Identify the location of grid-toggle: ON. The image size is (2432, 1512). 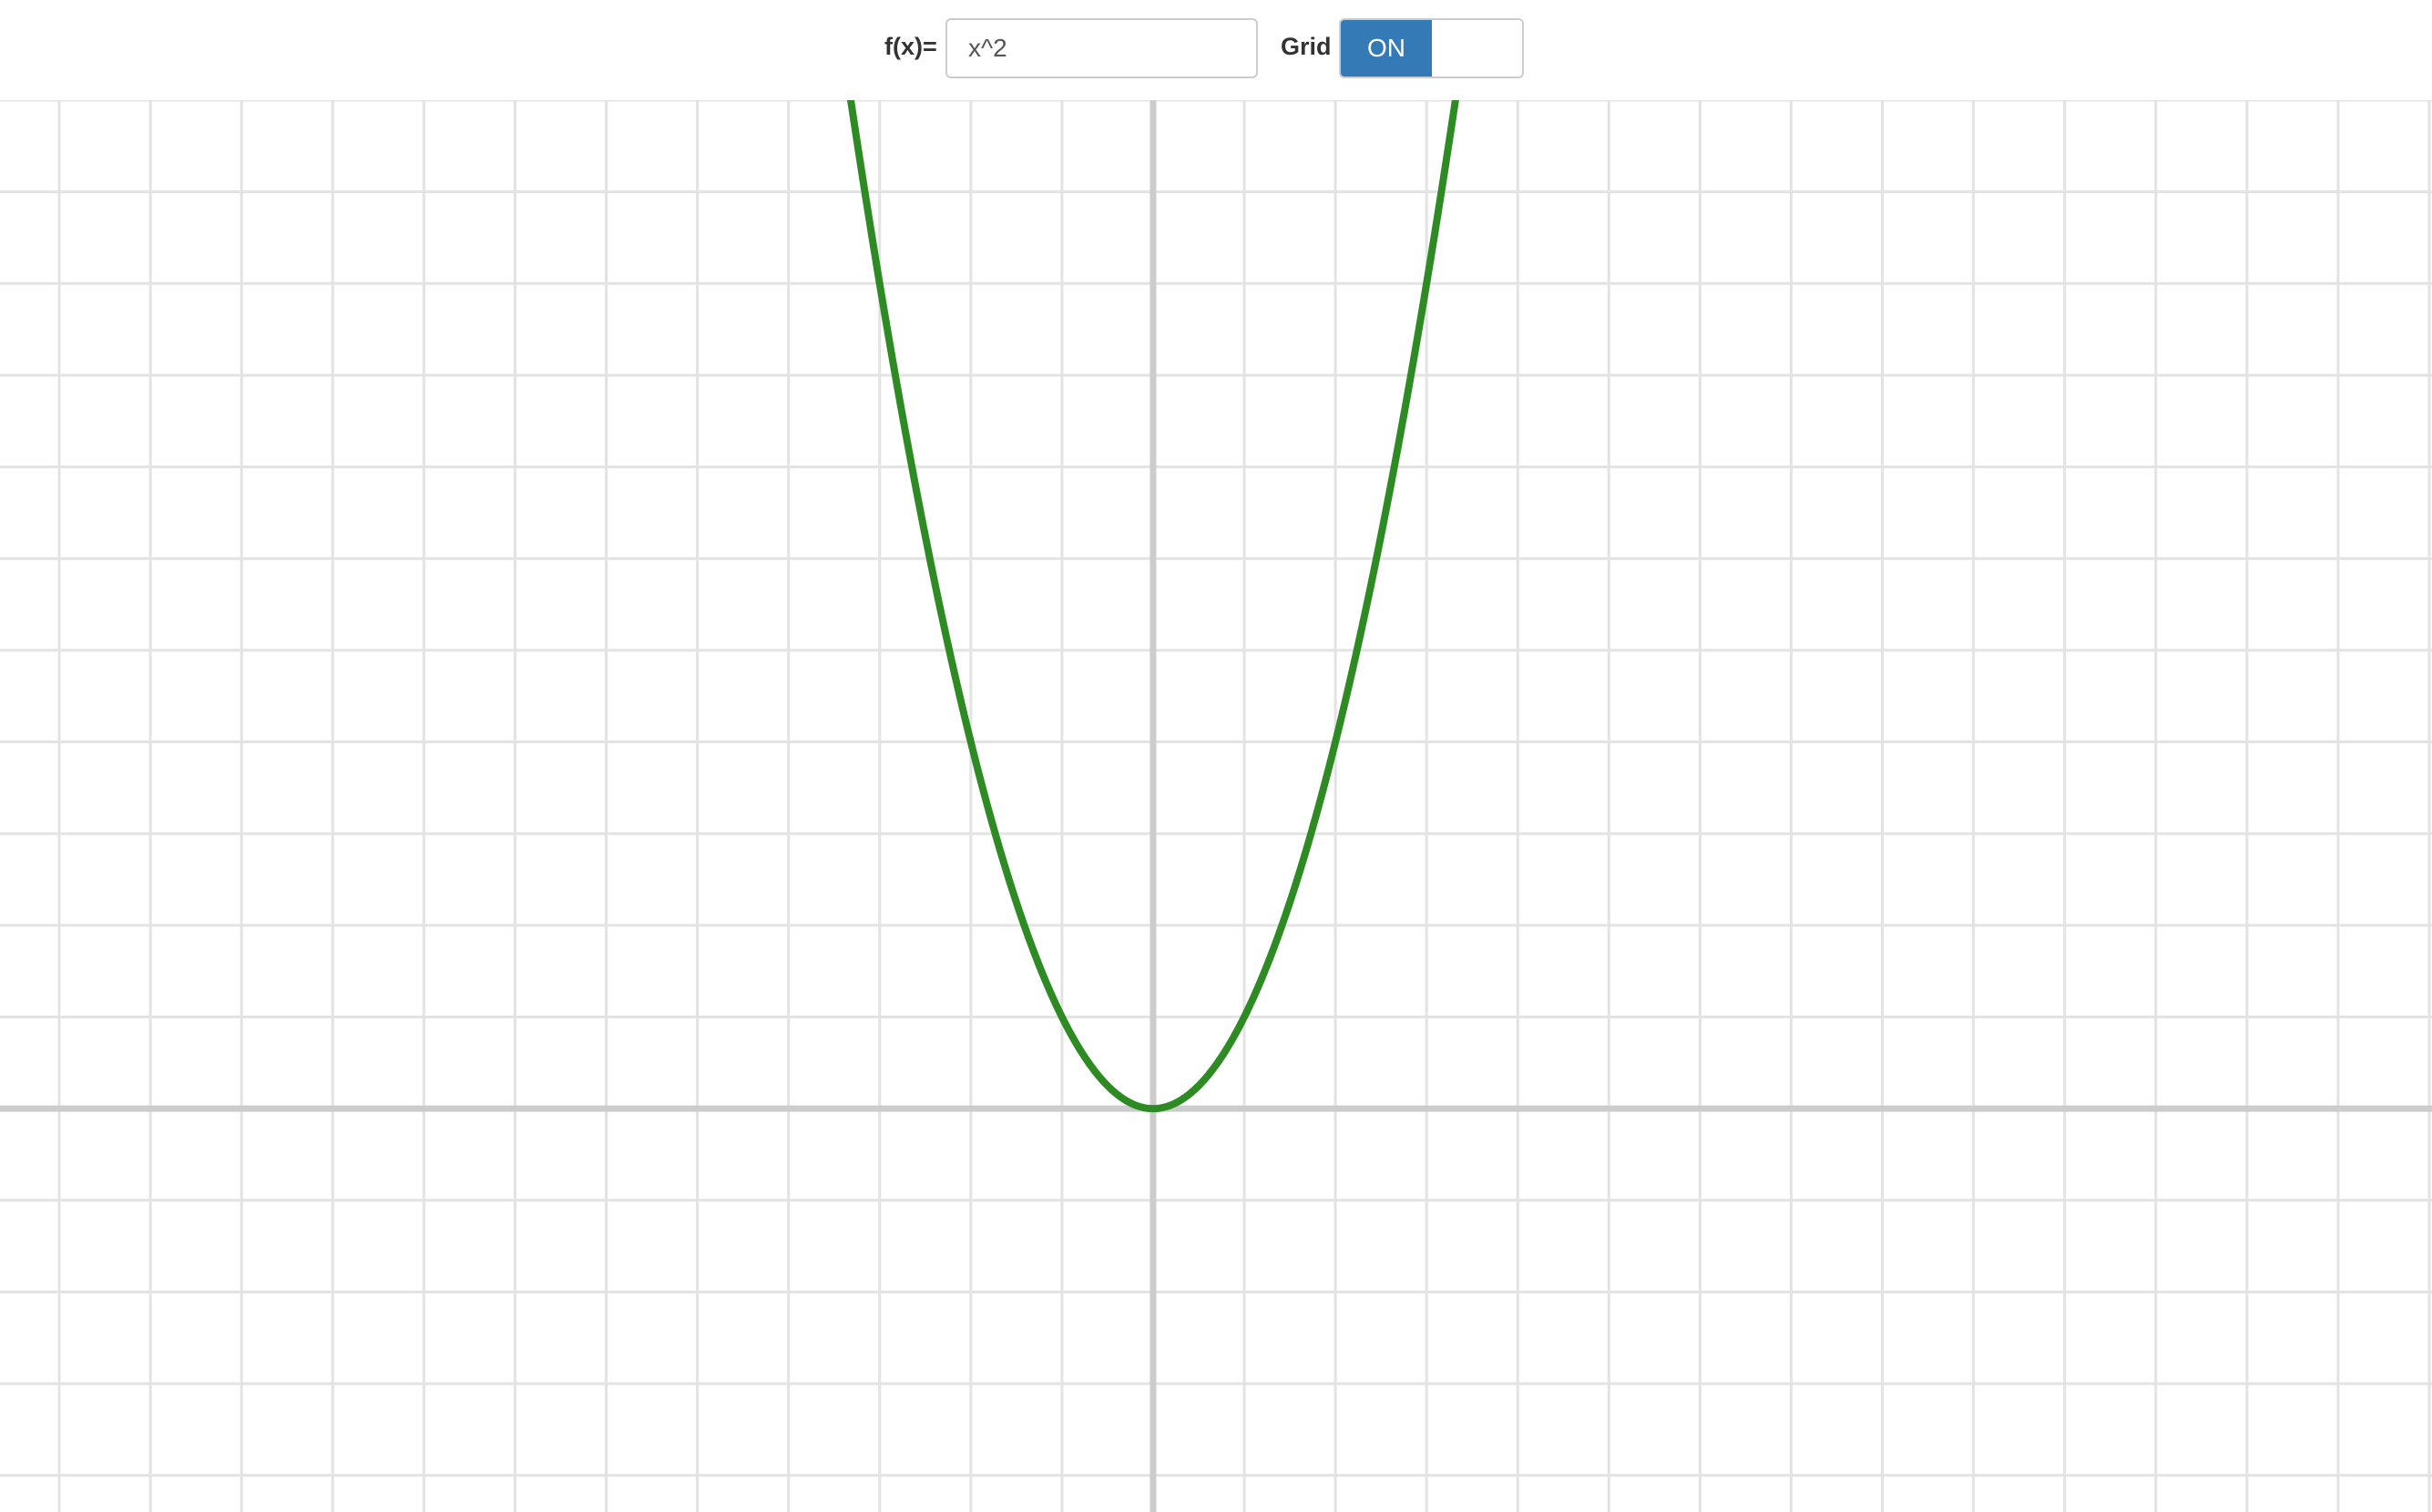
(1431, 48).